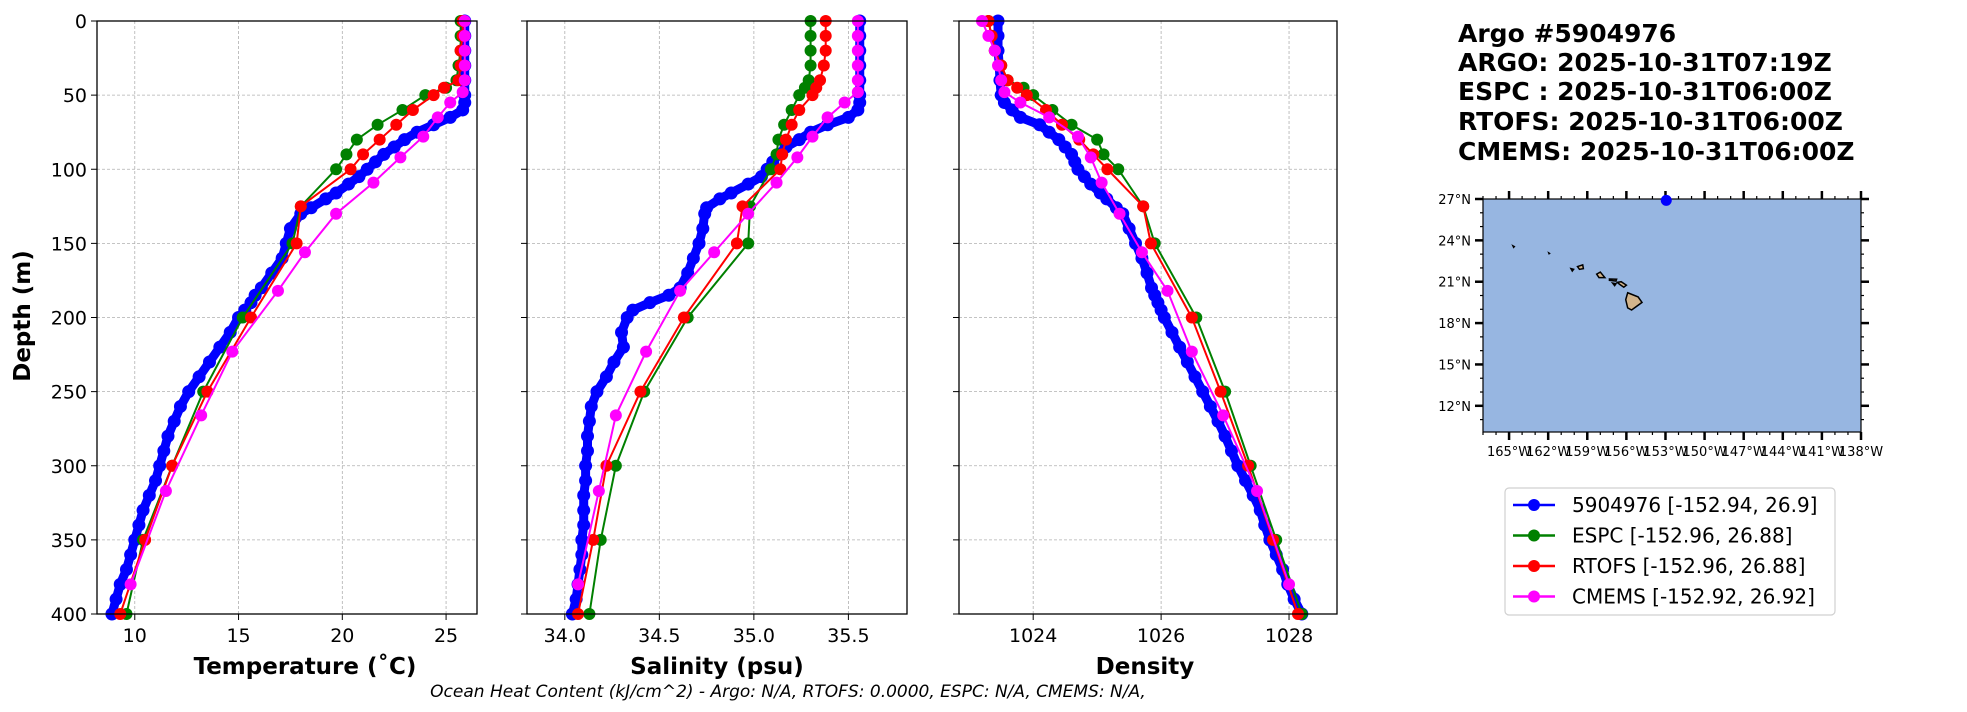 This screenshot has height=712, width=1967. I want to click on legend-entry: ESPC [-152.96, 26.88], so click(1653, 536).